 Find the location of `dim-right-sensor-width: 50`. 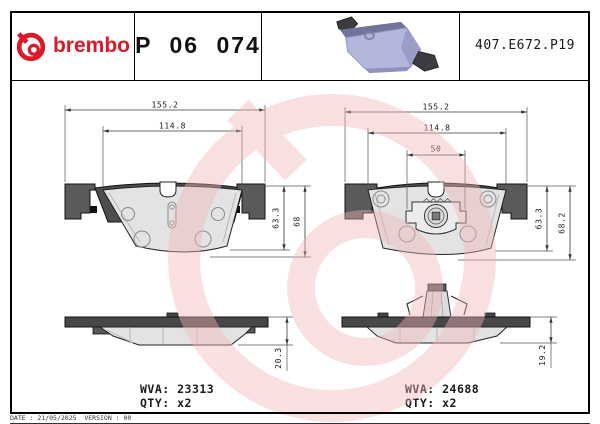

dim-right-sensor-width: 50 is located at coordinates (436, 149).